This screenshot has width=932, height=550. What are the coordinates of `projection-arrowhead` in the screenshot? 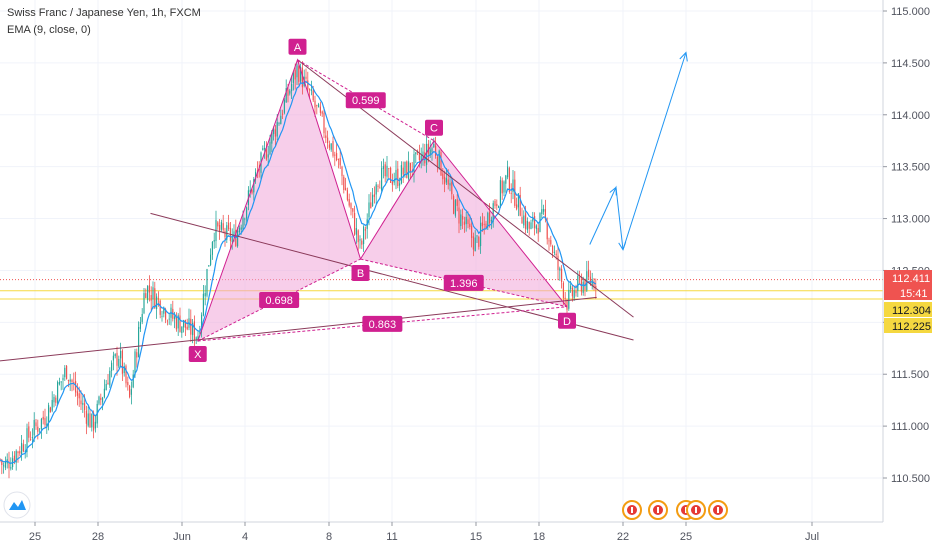 It's located at (622, 246).